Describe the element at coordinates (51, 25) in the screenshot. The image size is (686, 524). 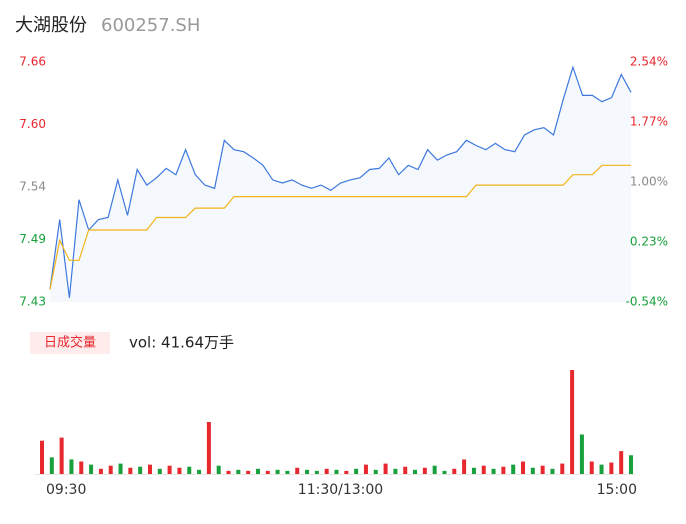
I see `stock-name: 大湖股份` at that location.